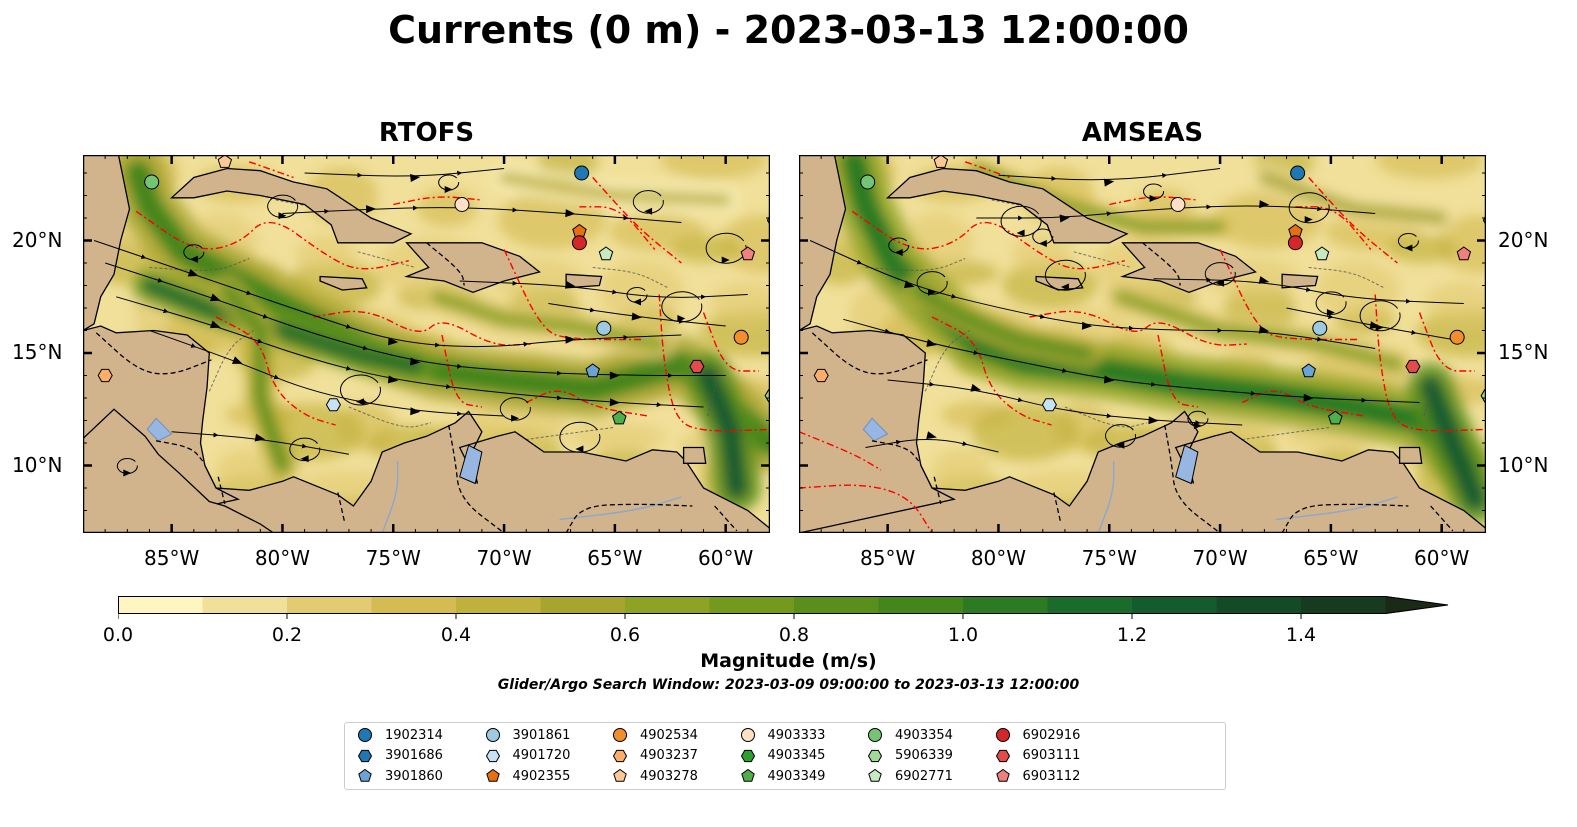 The image size is (1577, 827). What do you see at coordinates (924, 755) in the screenshot?
I see `legend-label: 5906339` at bounding box center [924, 755].